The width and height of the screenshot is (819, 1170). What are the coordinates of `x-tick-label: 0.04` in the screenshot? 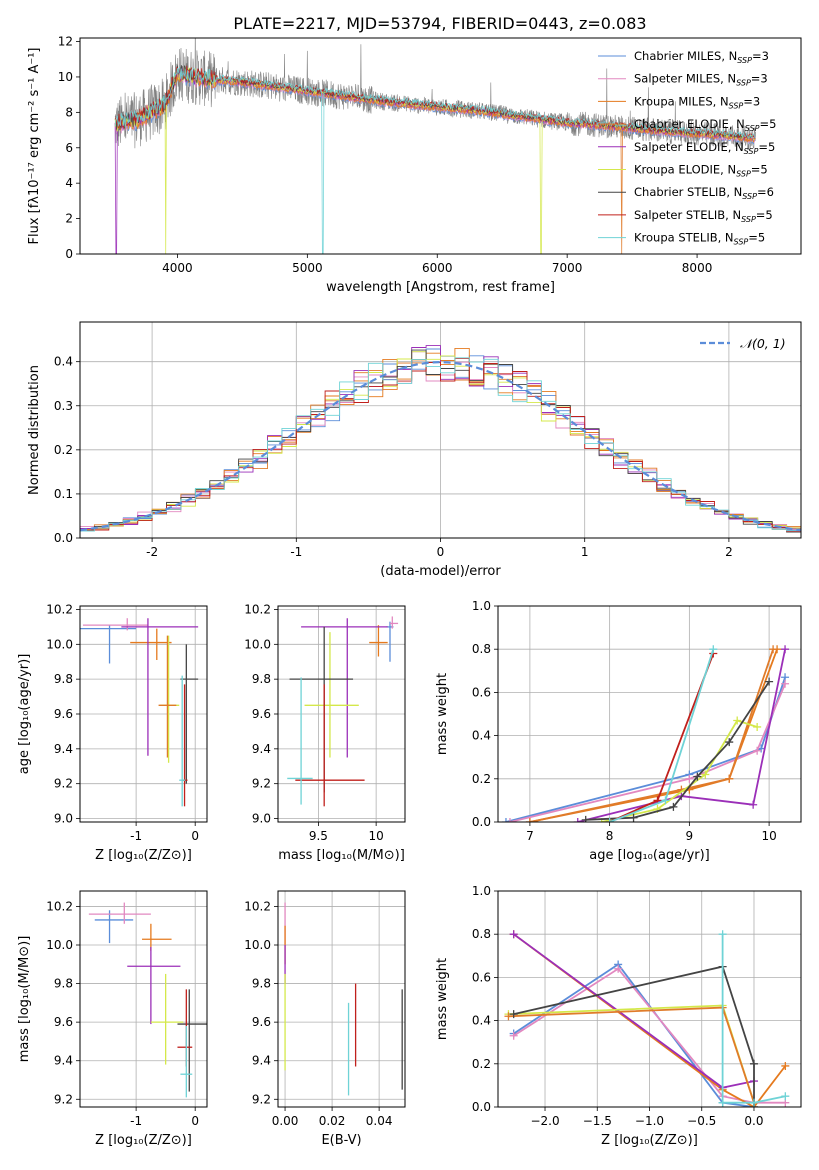 It's located at (379, 1121).